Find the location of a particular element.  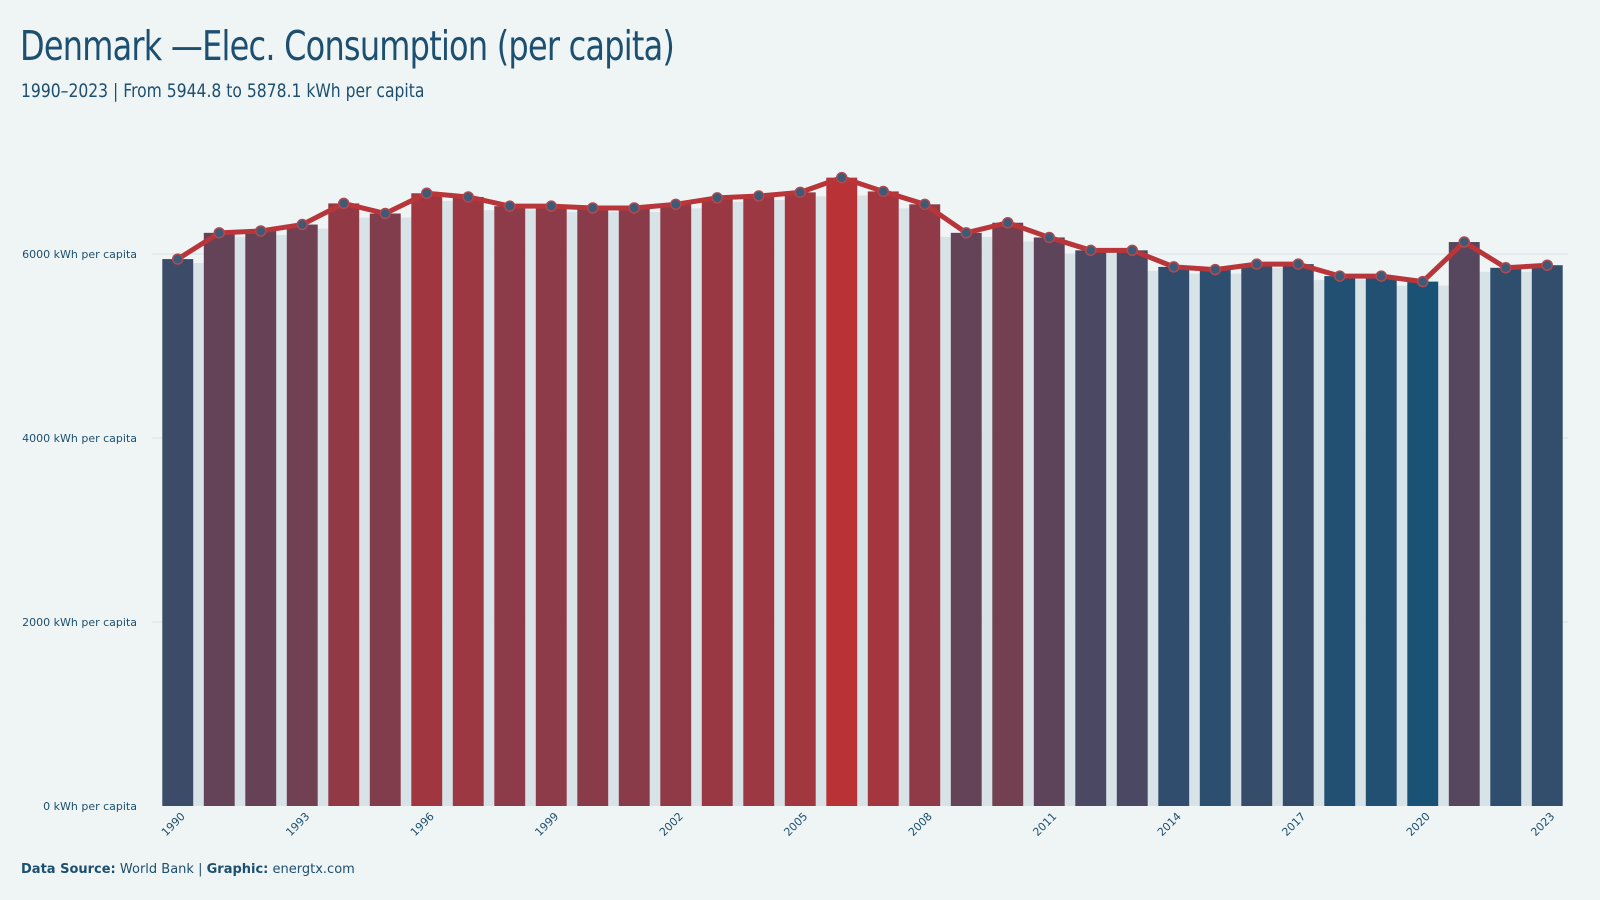

bar-2013 is located at coordinates (1132, 528).